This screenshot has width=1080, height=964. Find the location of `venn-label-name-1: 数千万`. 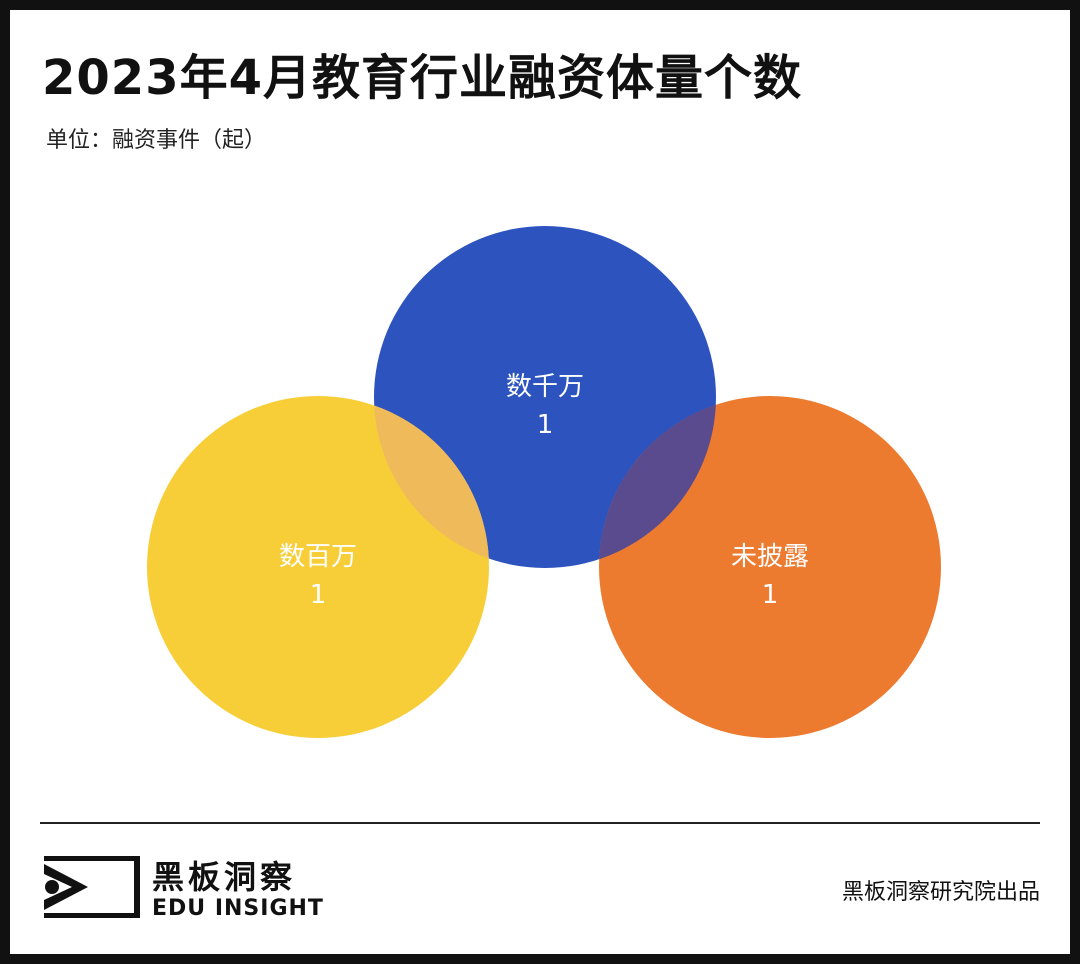

venn-label-name-1: 数千万 is located at coordinates (545, 387).